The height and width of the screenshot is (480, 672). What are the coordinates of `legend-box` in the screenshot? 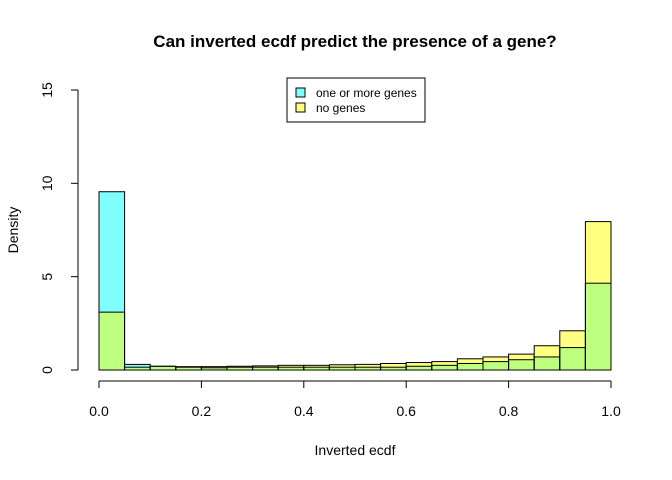 It's located at (356, 100).